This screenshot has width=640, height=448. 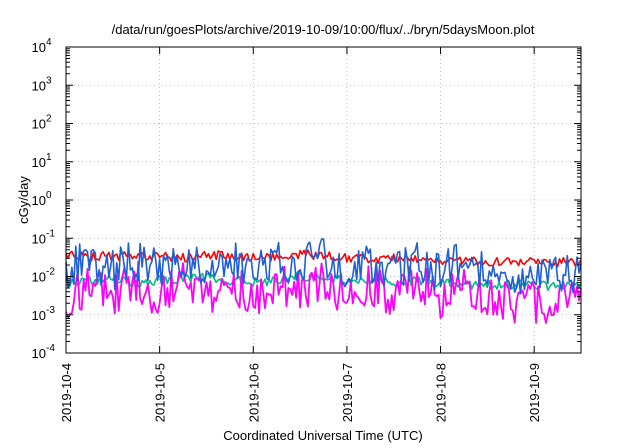 What do you see at coordinates (49, 195) in the screenshot?
I see `y-tick-exponent: 0` at bounding box center [49, 195].